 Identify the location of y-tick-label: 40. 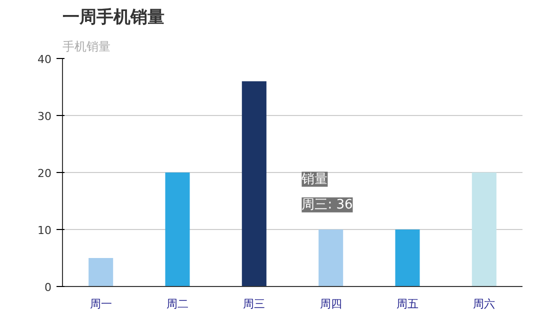
(45, 59).